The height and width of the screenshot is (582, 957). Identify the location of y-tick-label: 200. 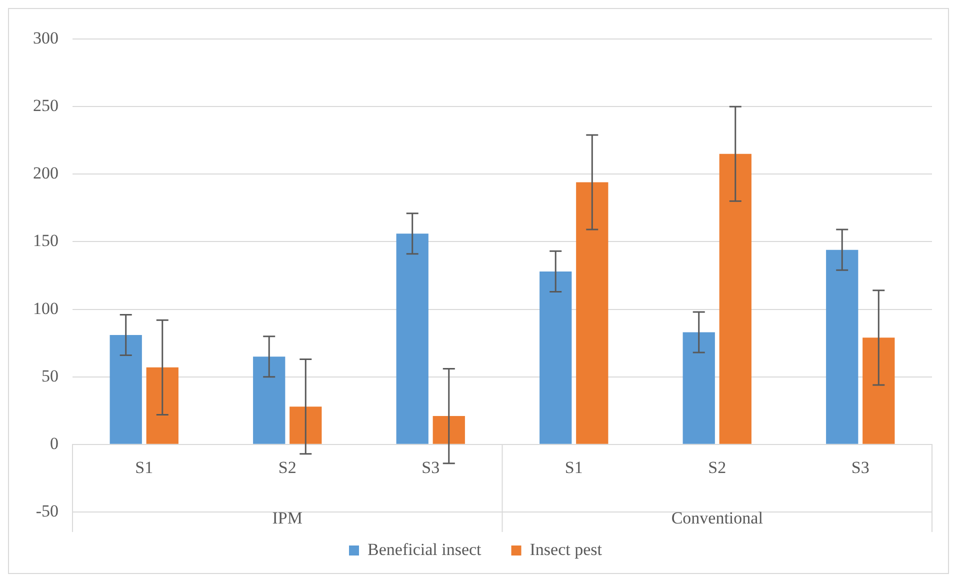
(45, 173).